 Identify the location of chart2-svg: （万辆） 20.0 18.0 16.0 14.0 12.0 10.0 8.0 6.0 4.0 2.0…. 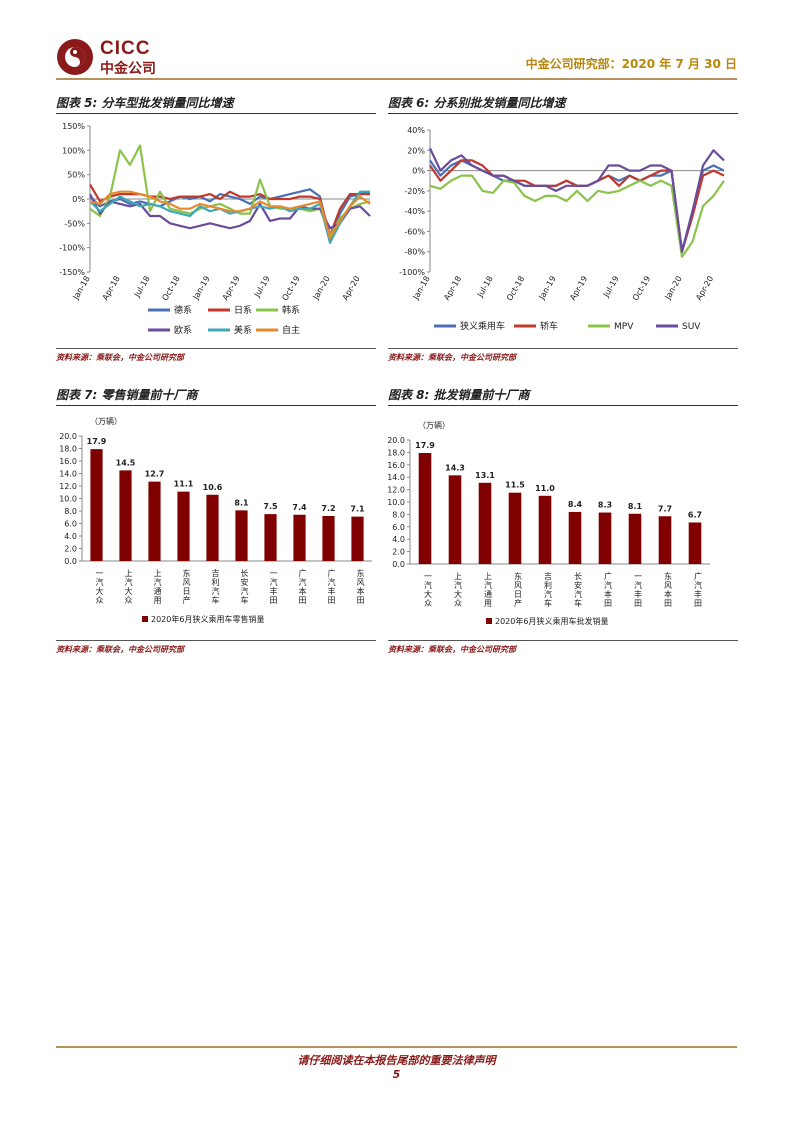
(215, 520).